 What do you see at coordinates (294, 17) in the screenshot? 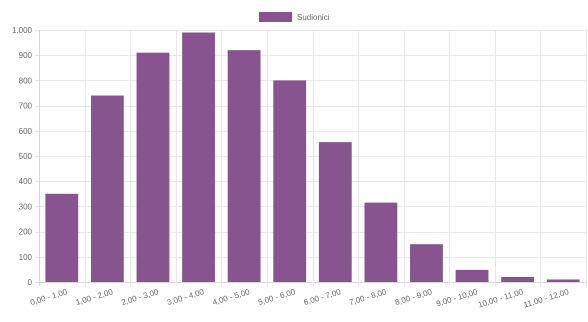
I see `chart-legend: Sudionici` at bounding box center [294, 17].